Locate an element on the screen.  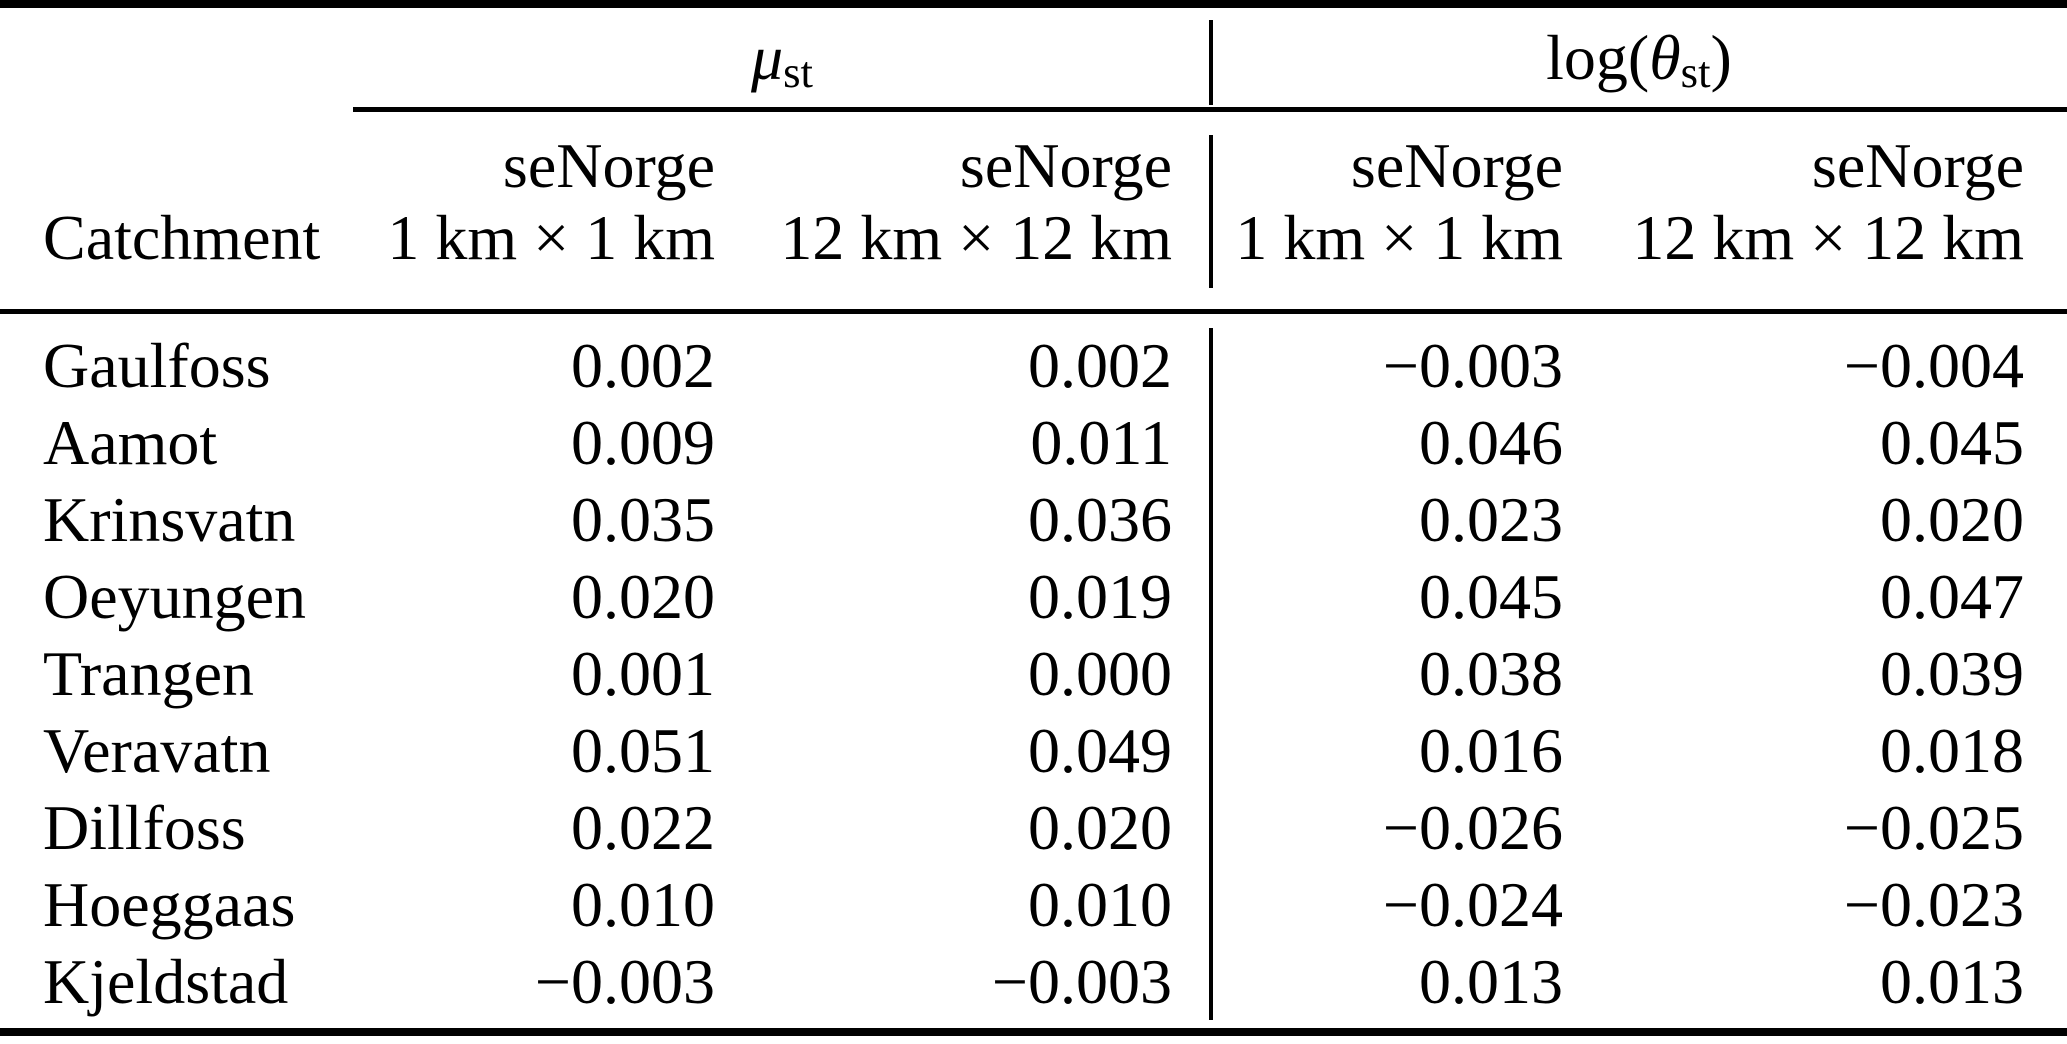
value-cell: 0.000 is located at coordinates (1100, 673).